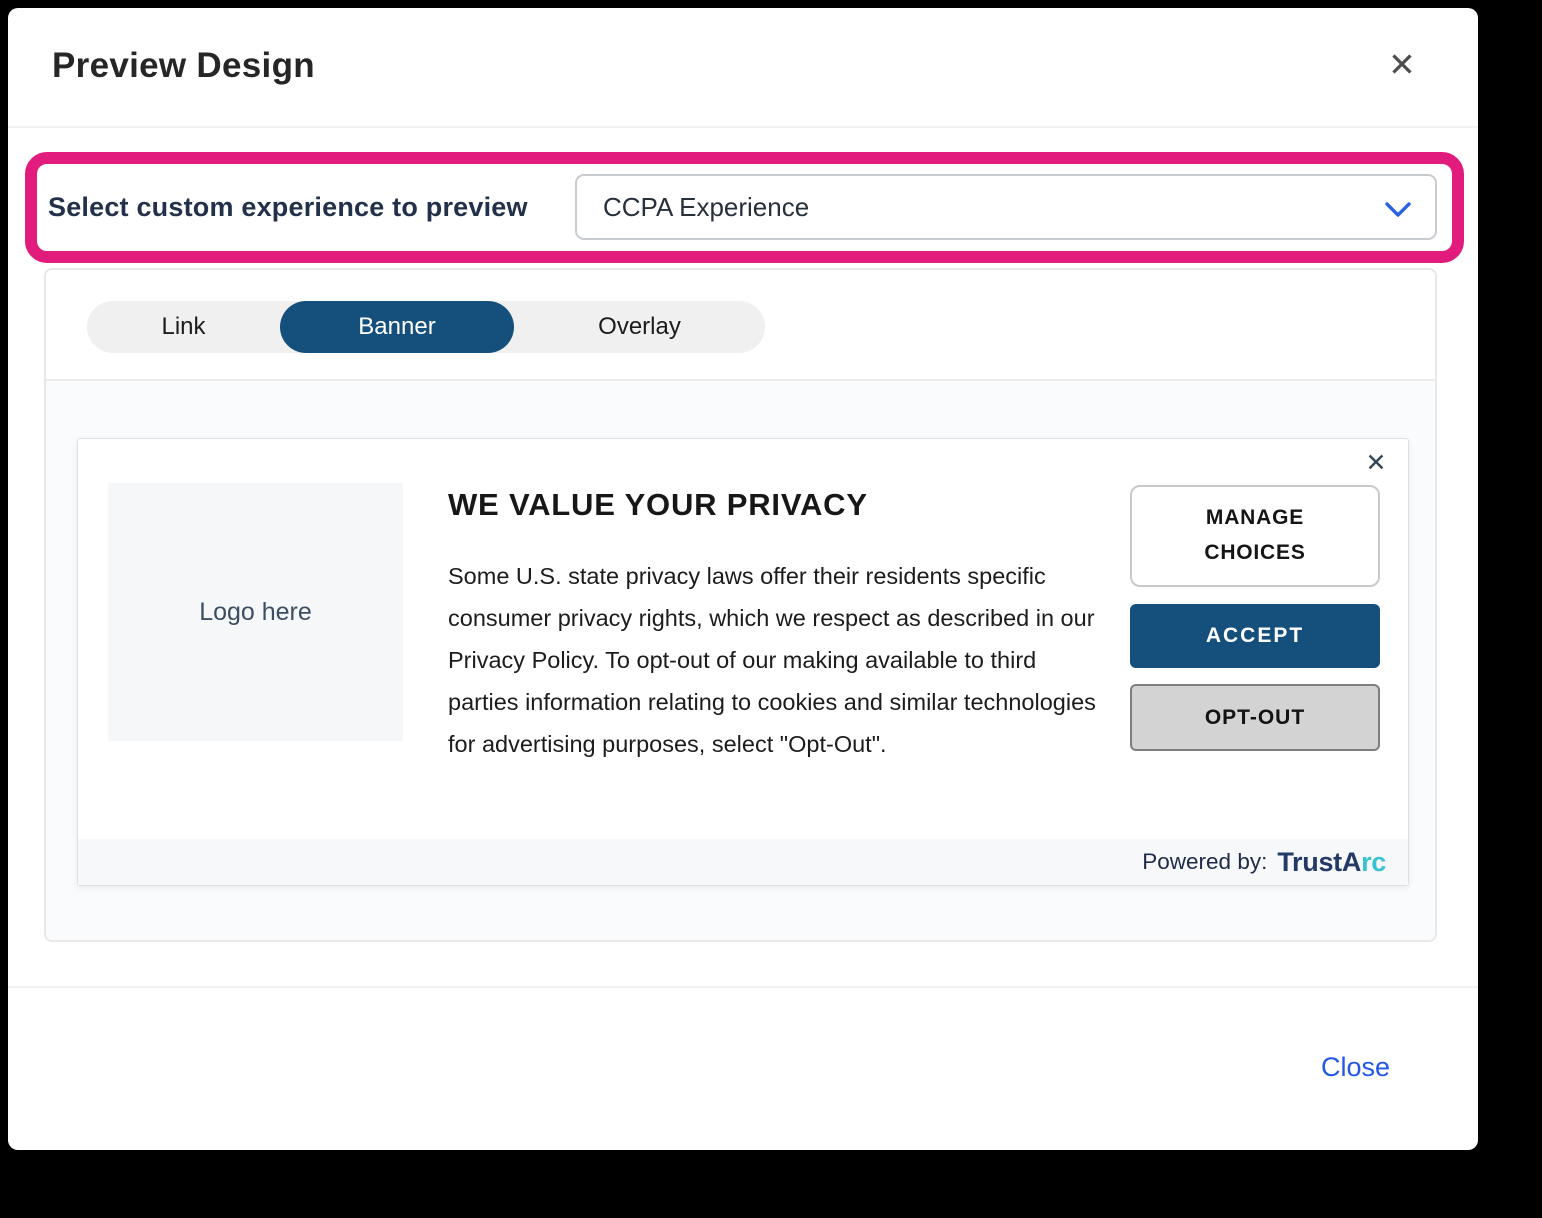 Image resolution: width=1542 pixels, height=1218 pixels. Describe the element at coordinates (1398, 212) in the screenshot. I see `chevron-down-icon` at that location.